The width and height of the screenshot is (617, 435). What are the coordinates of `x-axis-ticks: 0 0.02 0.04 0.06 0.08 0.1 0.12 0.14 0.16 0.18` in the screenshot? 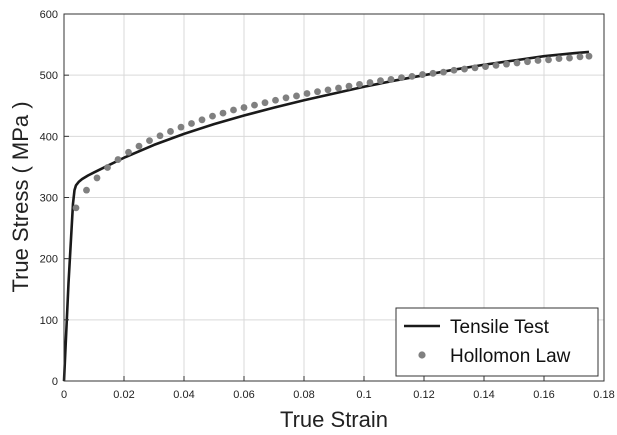 It's located at (338, 388).